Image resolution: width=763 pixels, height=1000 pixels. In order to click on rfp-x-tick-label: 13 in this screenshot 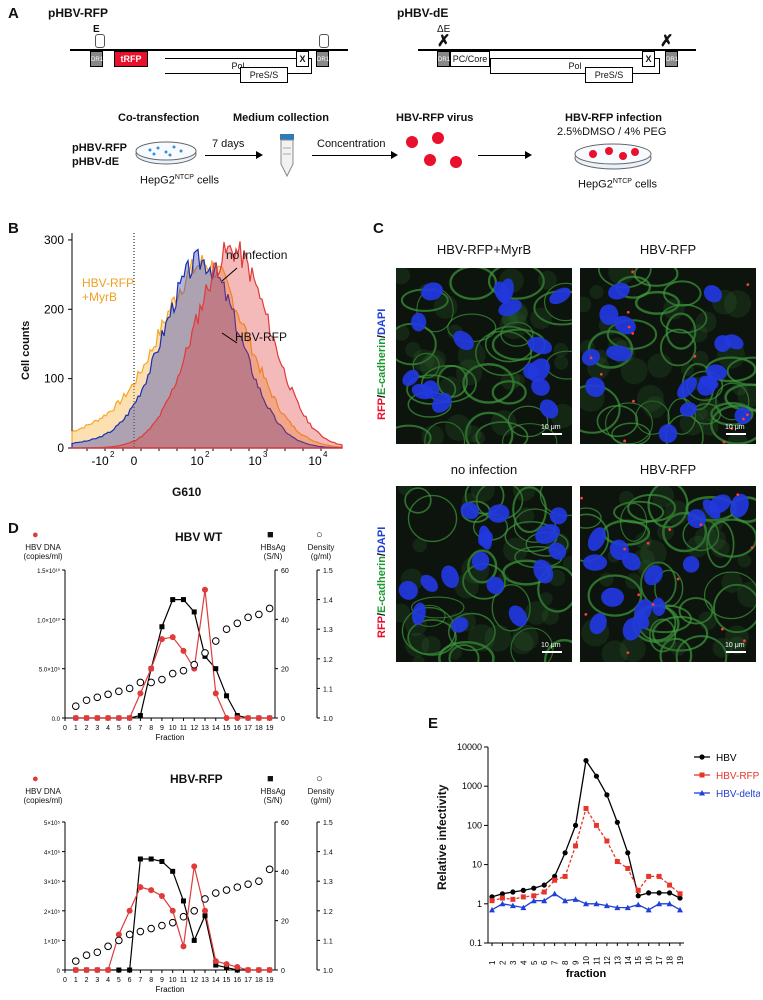, I will do `click(205, 980)`.